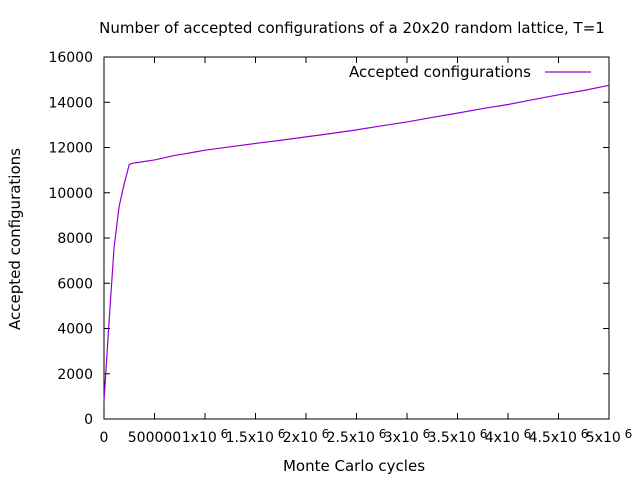  I want to click on x-tick-label: 1x10 6, so click(205, 436).